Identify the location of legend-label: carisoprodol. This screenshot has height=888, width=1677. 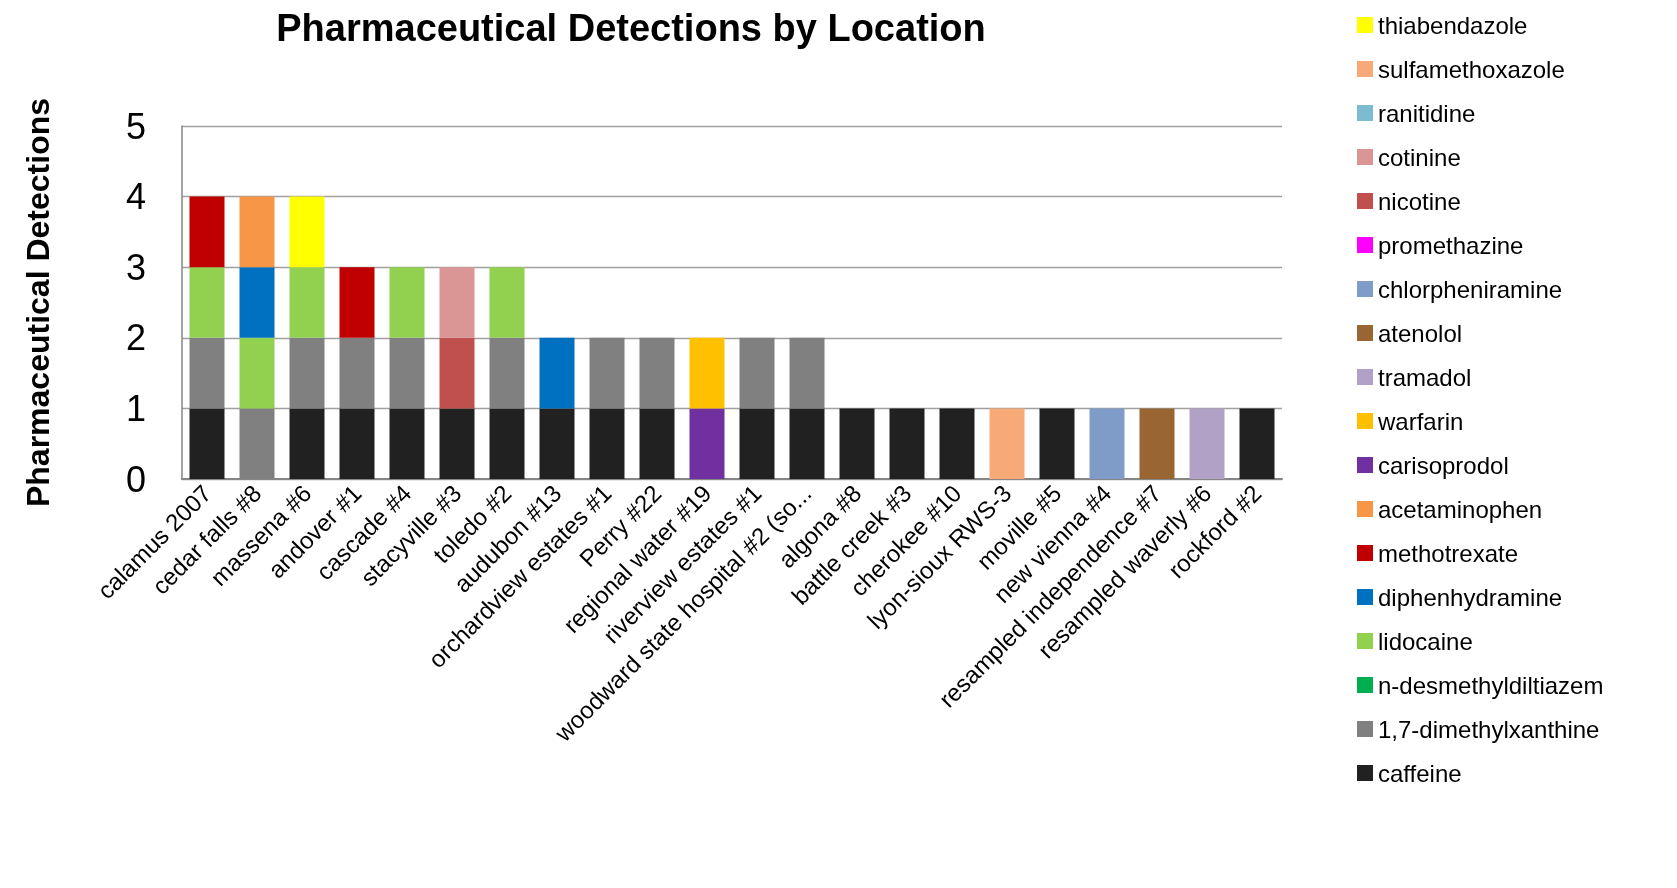
(1443, 465).